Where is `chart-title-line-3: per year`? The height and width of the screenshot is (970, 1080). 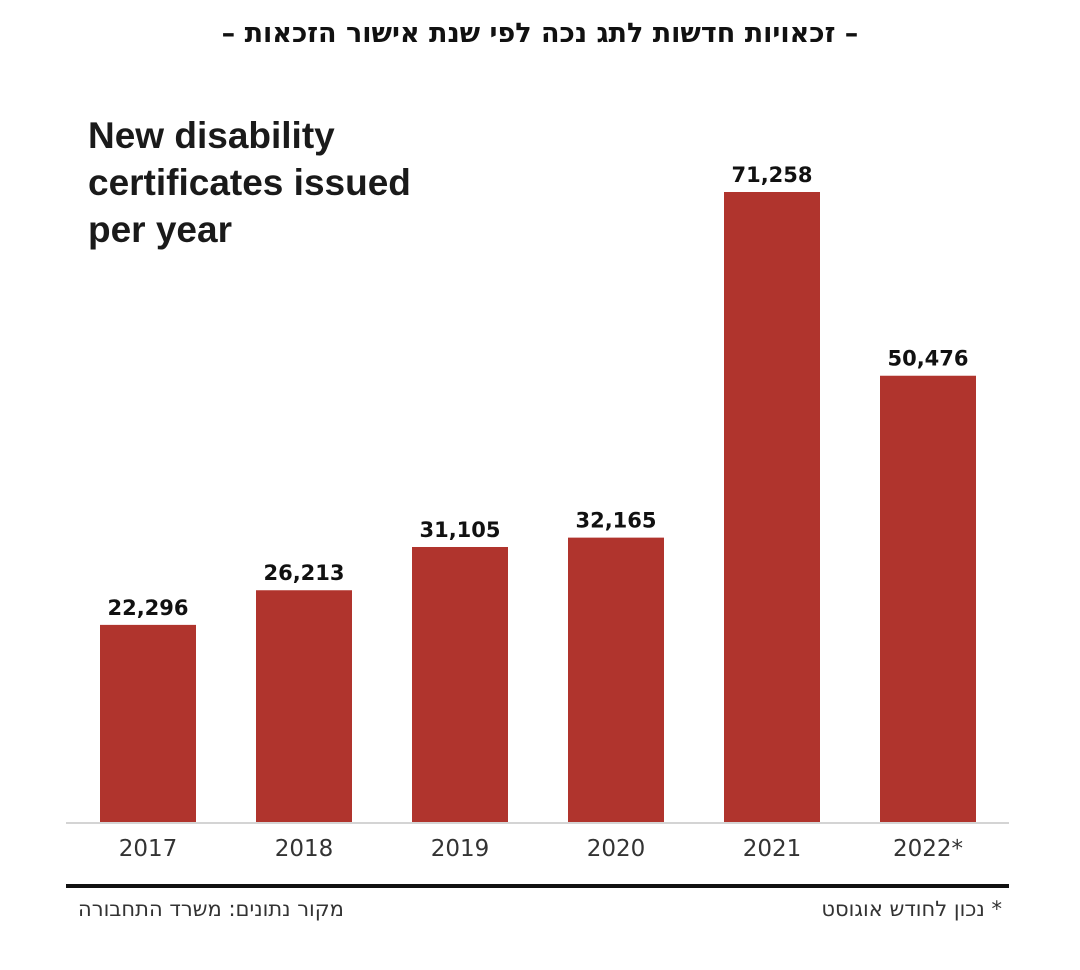
chart-title-line-3: per year is located at coordinates (160, 229).